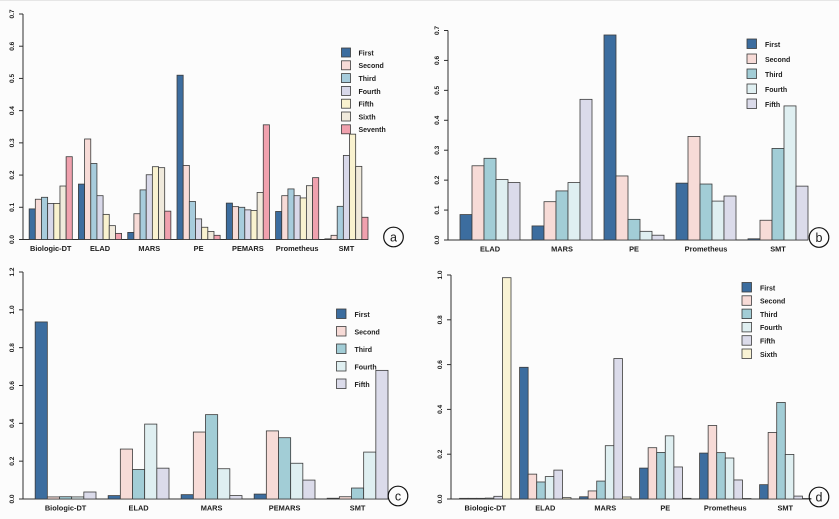  I want to click on legend-label: Seventh, so click(372, 130).